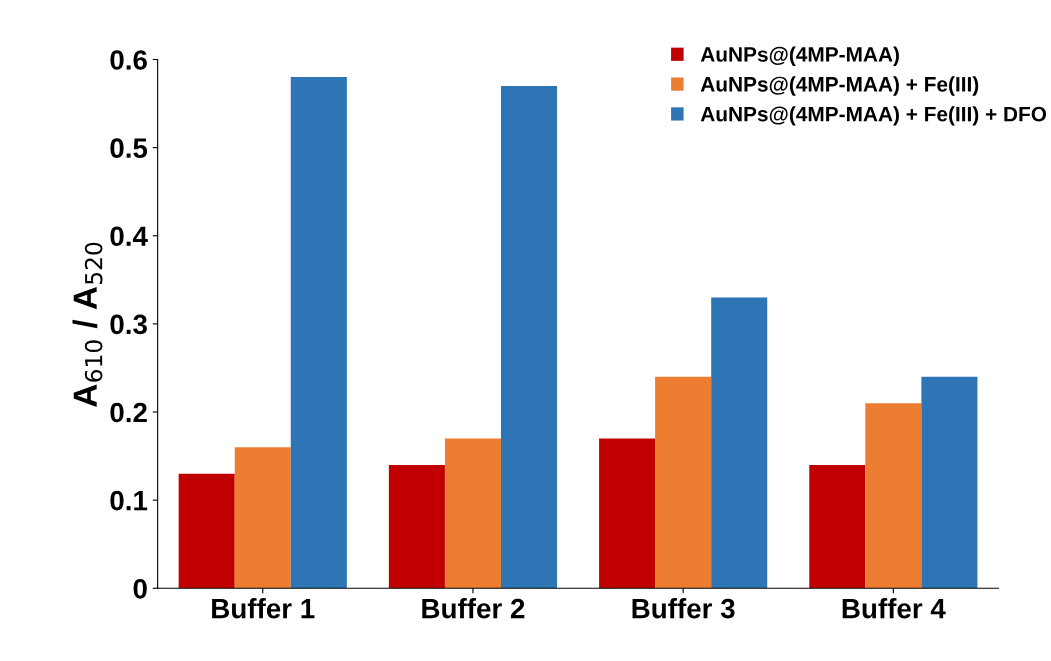 This screenshot has width=1051, height=661. What do you see at coordinates (473, 608) in the screenshot?
I see `x-tick-label: Buffer 2` at bounding box center [473, 608].